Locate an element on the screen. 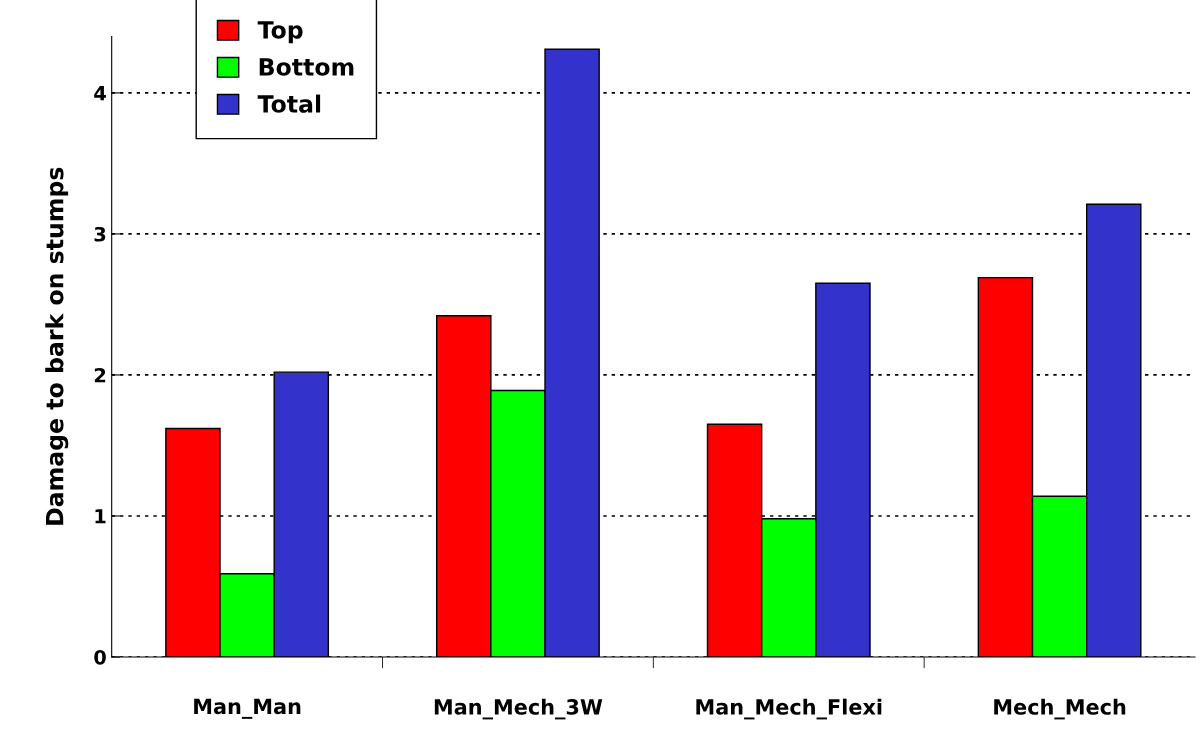  legend-label: Total is located at coordinates (289, 103).